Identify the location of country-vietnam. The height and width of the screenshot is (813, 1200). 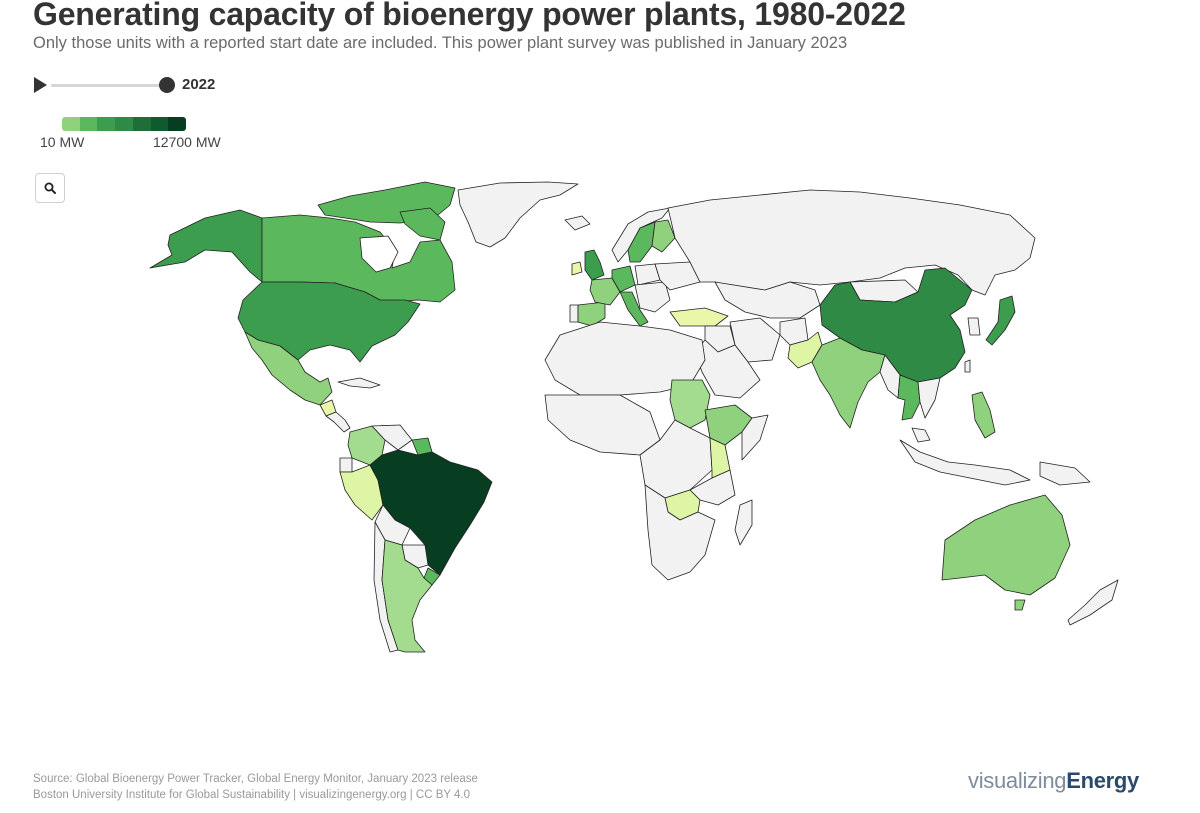
(929, 398).